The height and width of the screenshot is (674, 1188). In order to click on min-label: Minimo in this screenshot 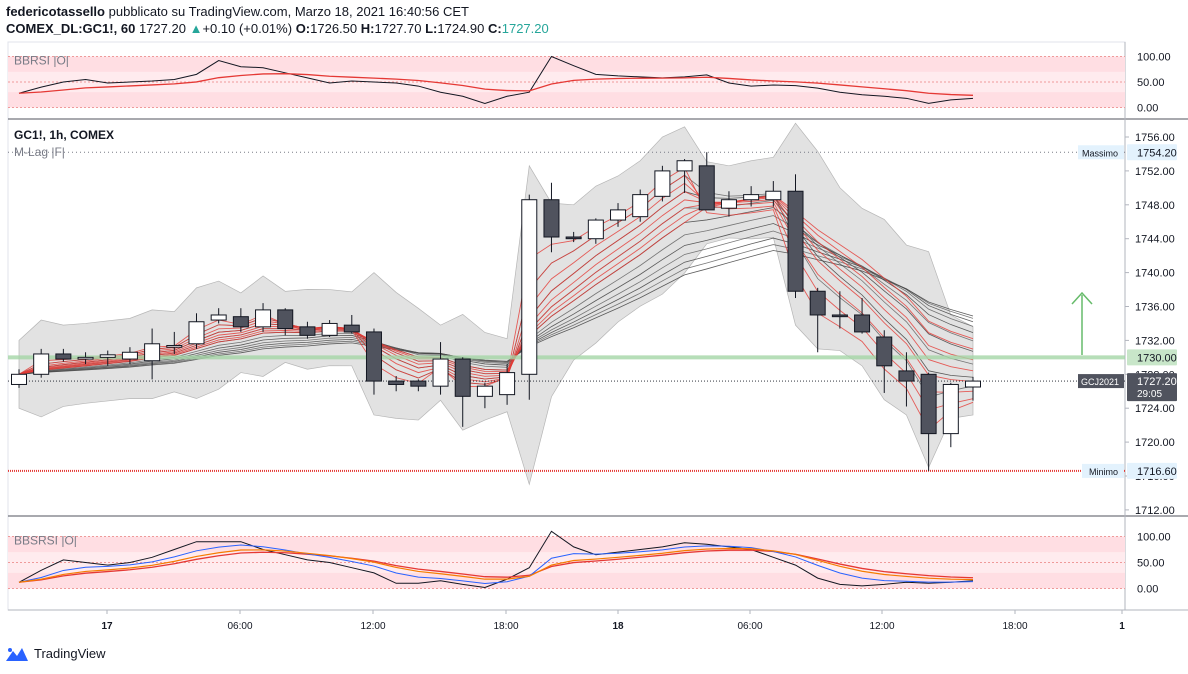, I will do `click(1103, 472)`.